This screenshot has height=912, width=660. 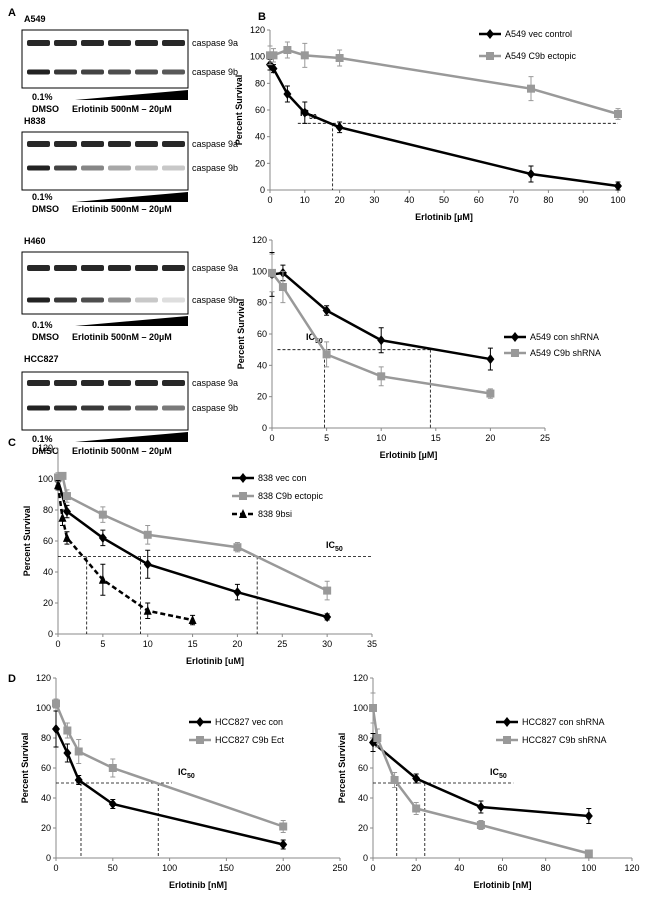 I want to click on x-tick-label: 20, so click(x=340, y=200).